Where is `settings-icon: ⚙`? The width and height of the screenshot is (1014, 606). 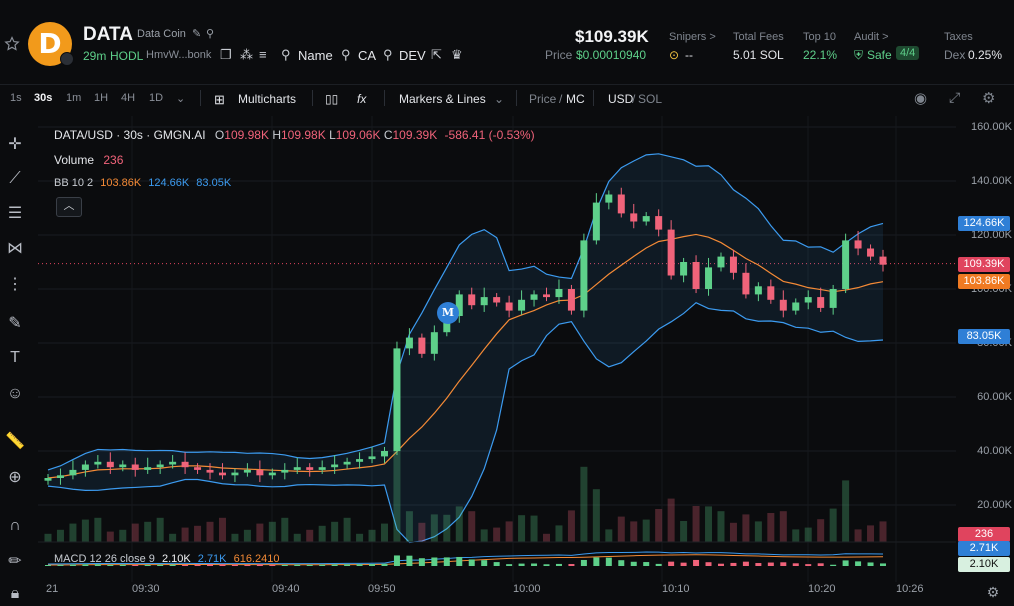
settings-icon: ⚙ is located at coordinates (989, 98).